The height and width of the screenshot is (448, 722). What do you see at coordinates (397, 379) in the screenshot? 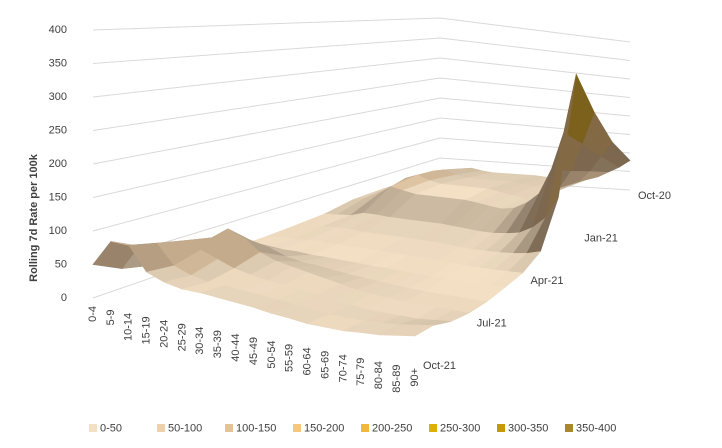
I see `x-tick-label: 85-89` at bounding box center [397, 379].